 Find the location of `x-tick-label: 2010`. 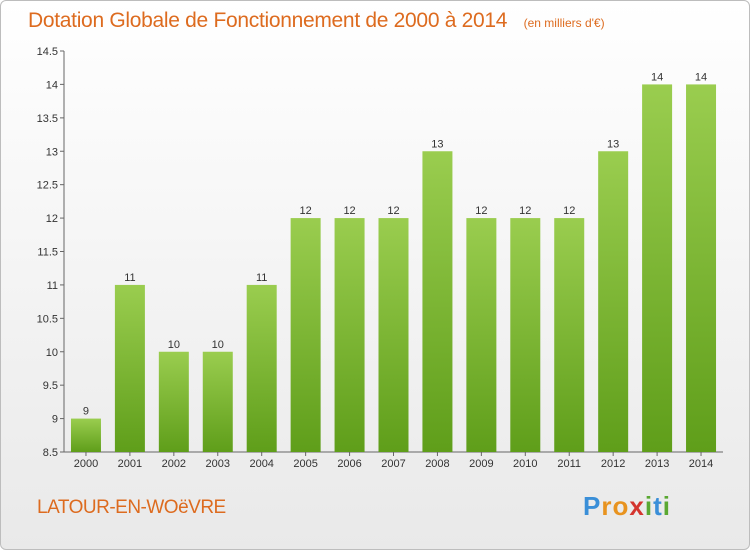

x-tick-label: 2010 is located at coordinates (525, 464).